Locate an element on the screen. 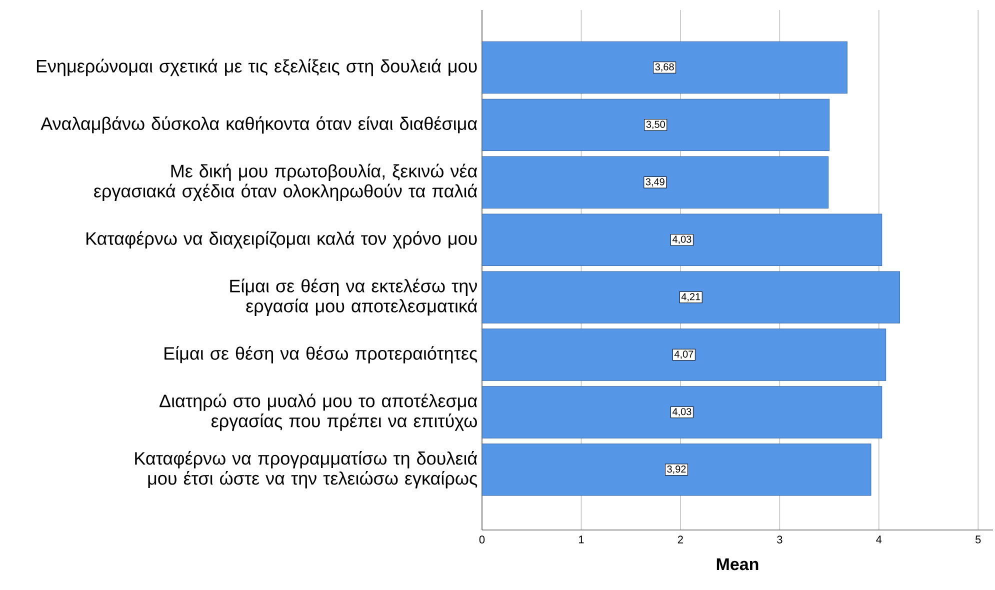  y-tick-label: Διατηρώ στο μυαλό μου το αποτέλεσμα εργασίας που πρέπει να επιτύχω is located at coordinates (319, 412).